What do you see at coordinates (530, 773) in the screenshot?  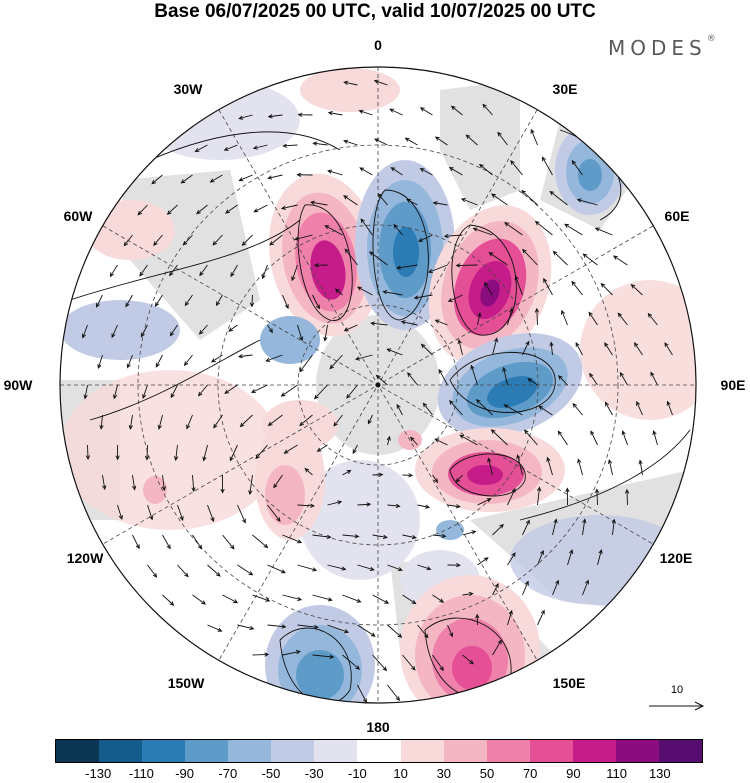 I see `colorbar-tick-label: 70` at bounding box center [530, 773].